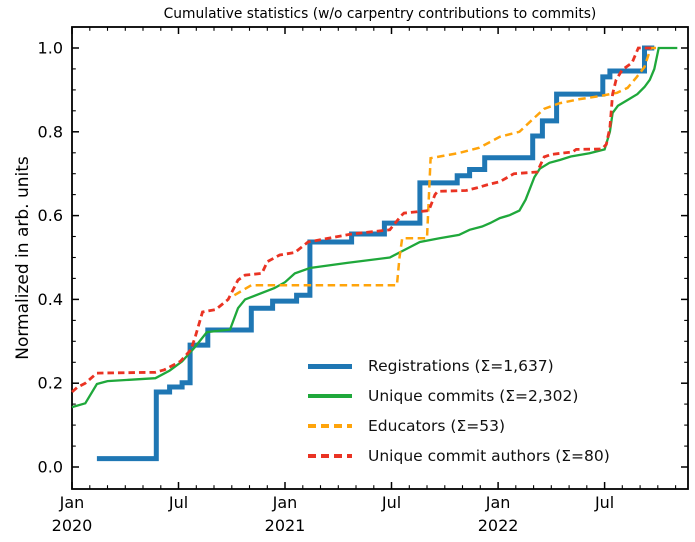 This screenshot has width=695, height=542. Describe the element at coordinates (50, 299) in the screenshot. I see `y-tick-label: 0.4` at that location.